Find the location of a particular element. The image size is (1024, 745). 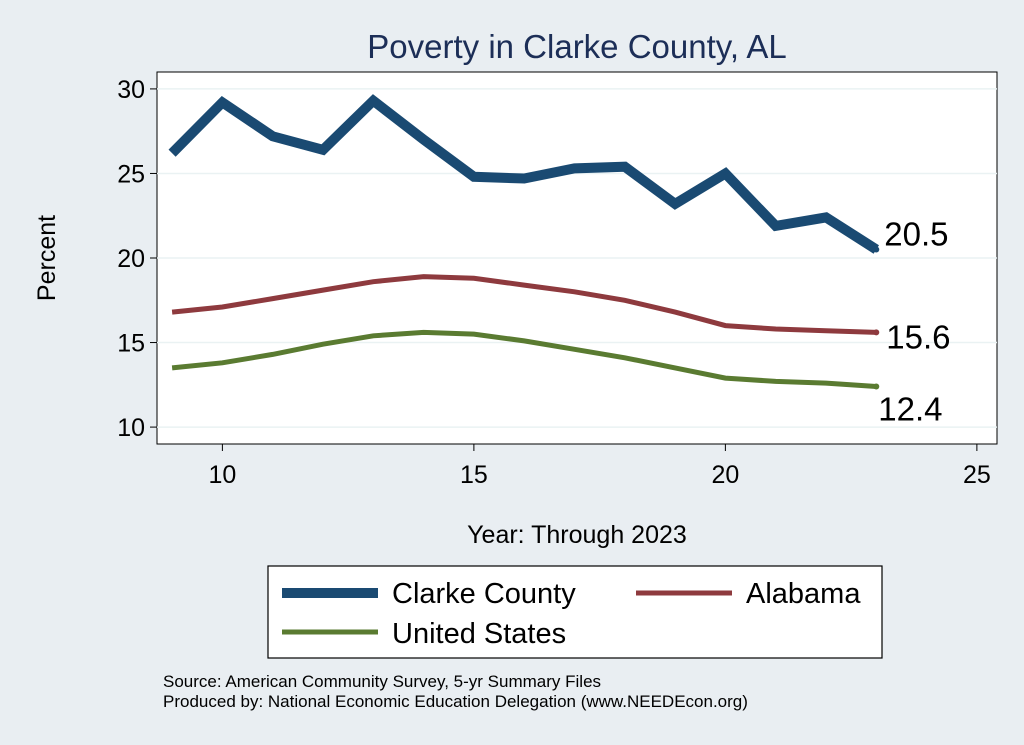

legend-label-united-states: United States is located at coordinates (479, 634).